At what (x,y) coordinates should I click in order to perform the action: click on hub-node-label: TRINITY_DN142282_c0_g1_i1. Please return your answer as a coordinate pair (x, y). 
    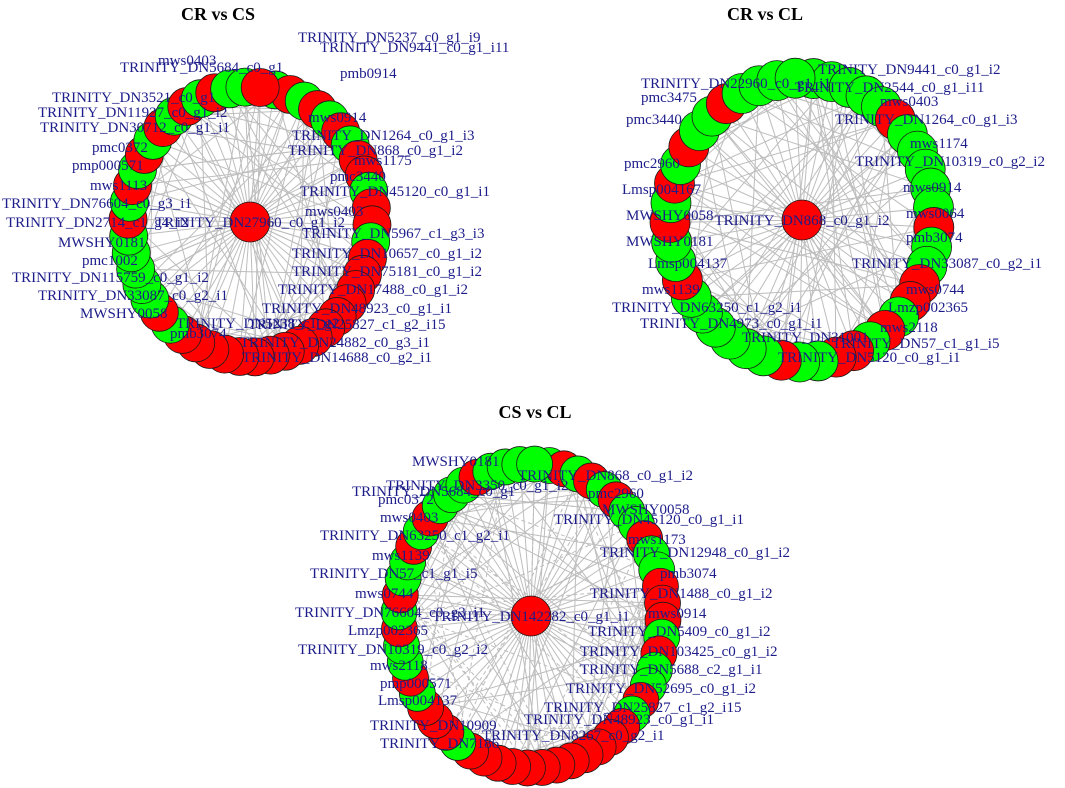
    Looking at the image, I should click on (530, 617).